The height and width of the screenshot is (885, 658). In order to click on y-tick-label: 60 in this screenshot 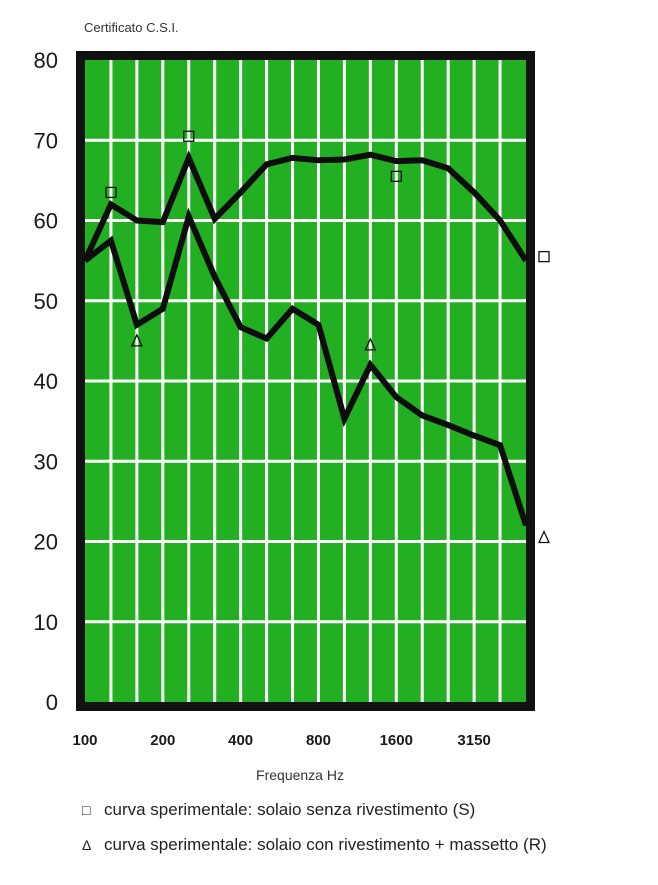, I will do `click(46, 221)`.